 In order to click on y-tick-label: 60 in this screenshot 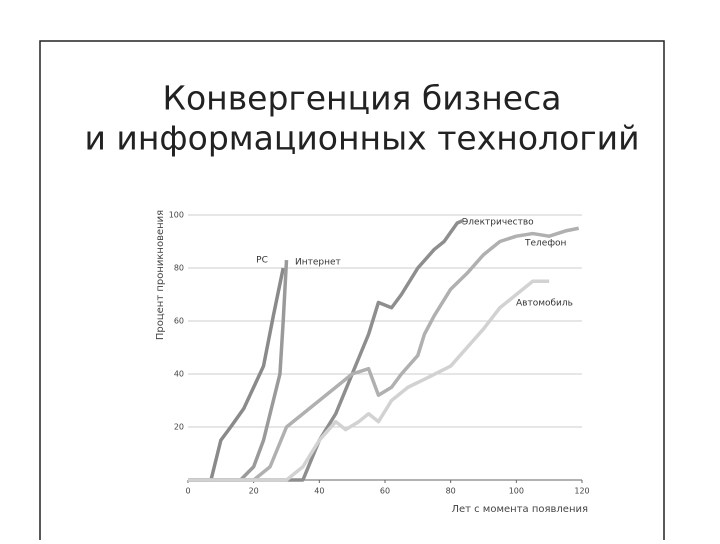, I will do `click(179, 321)`.